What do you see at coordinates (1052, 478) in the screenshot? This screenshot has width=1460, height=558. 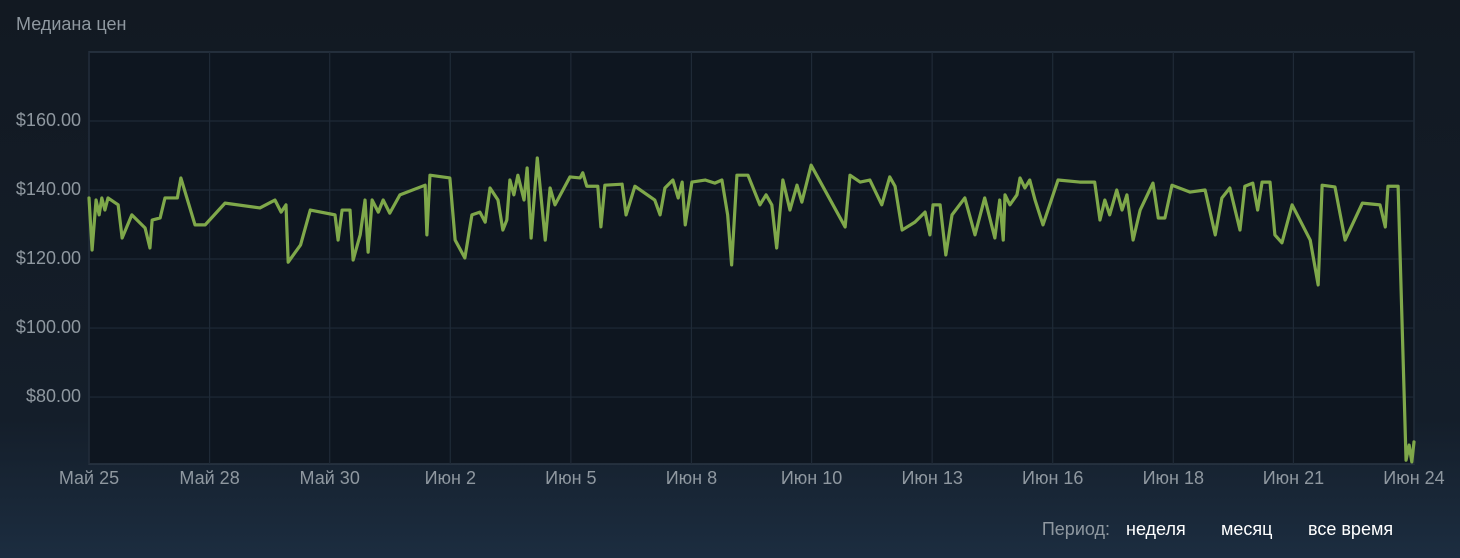 I see `x-tick-label: Июн 16` at bounding box center [1052, 478].